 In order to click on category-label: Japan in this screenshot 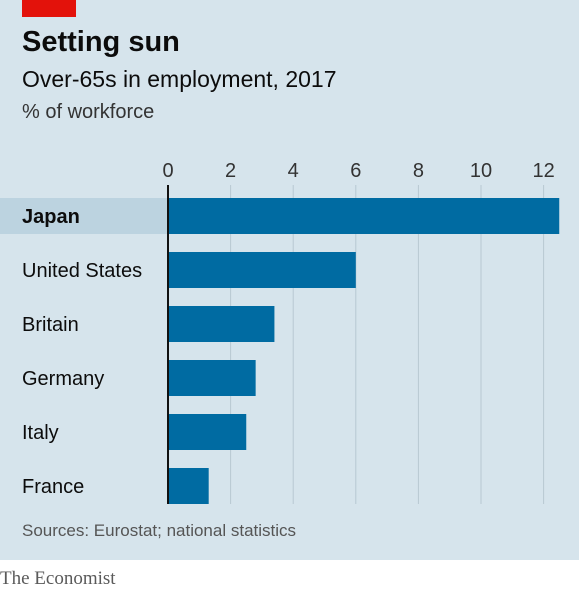, I will do `click(51, 217)`.